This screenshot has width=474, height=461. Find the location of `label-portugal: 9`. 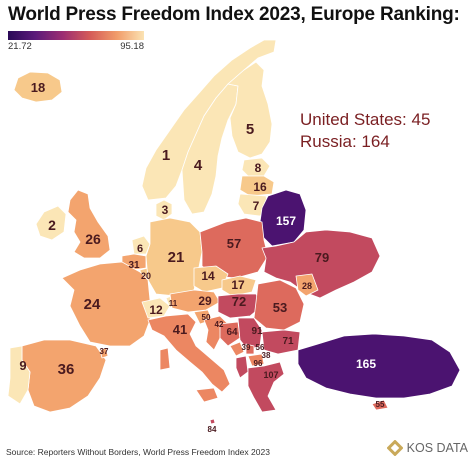

label-portugal: 9 is located at coordinates (22, 365).